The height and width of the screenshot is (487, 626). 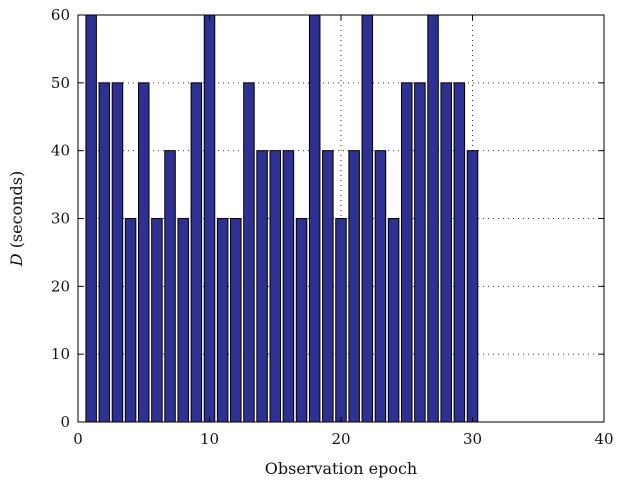 I want to click on y-axis-label: D (seconds), so click(x=16, y=219).